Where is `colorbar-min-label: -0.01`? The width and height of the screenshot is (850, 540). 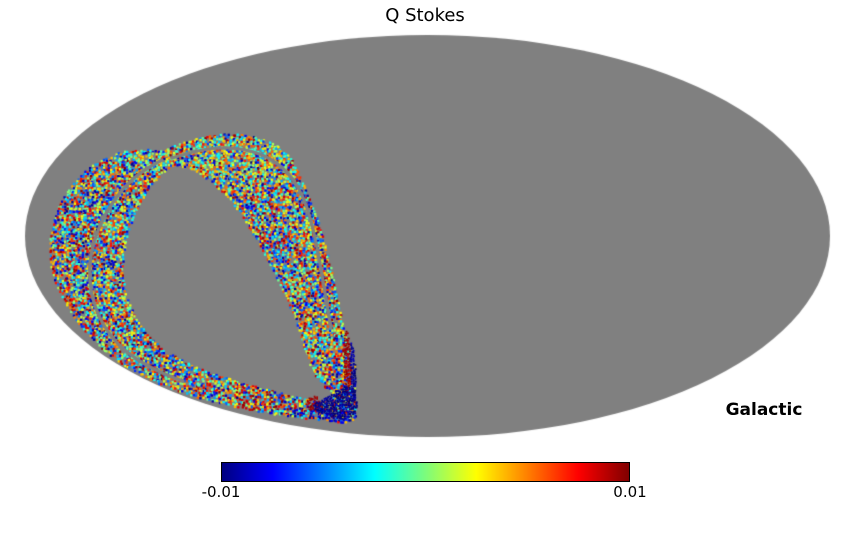
colorbar-min-label: -0.01 is located at coordinates (221, 492).